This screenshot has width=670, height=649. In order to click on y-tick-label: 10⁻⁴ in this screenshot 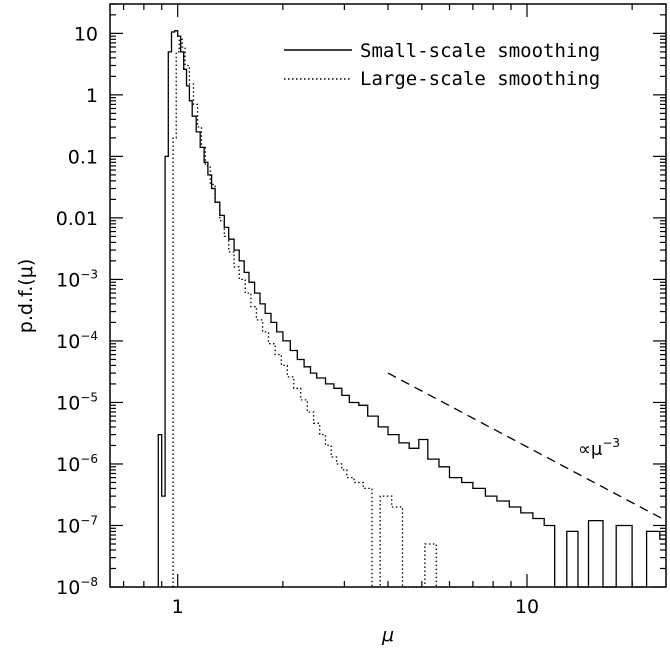, I will do `click(77, 341)`.